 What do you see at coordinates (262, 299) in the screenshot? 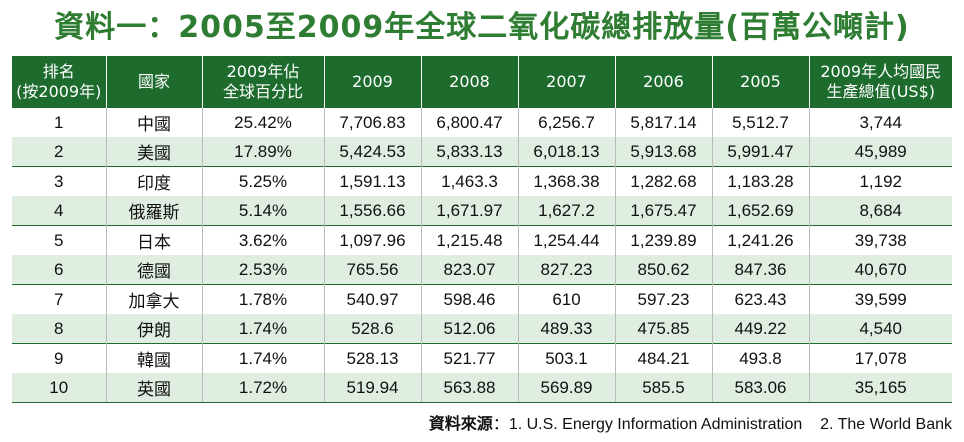
I see `table-cell: 1.78%` at bounding box center [262, 299].